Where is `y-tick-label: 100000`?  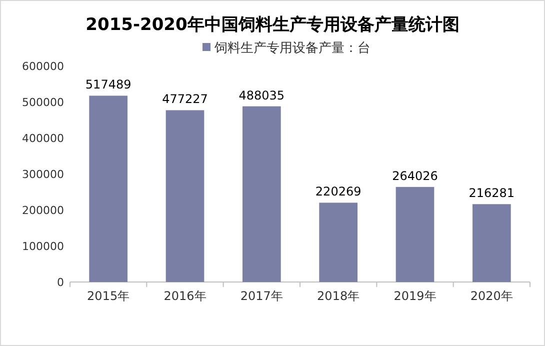 y-tick-label: 100000 is located at coordinates (43, 246).